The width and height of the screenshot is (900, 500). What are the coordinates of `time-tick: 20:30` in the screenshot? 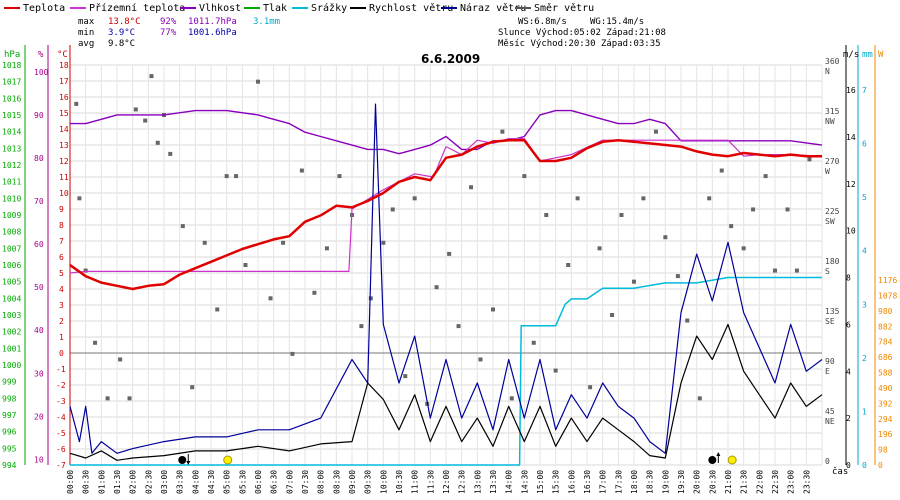 It's located at (712, 482).